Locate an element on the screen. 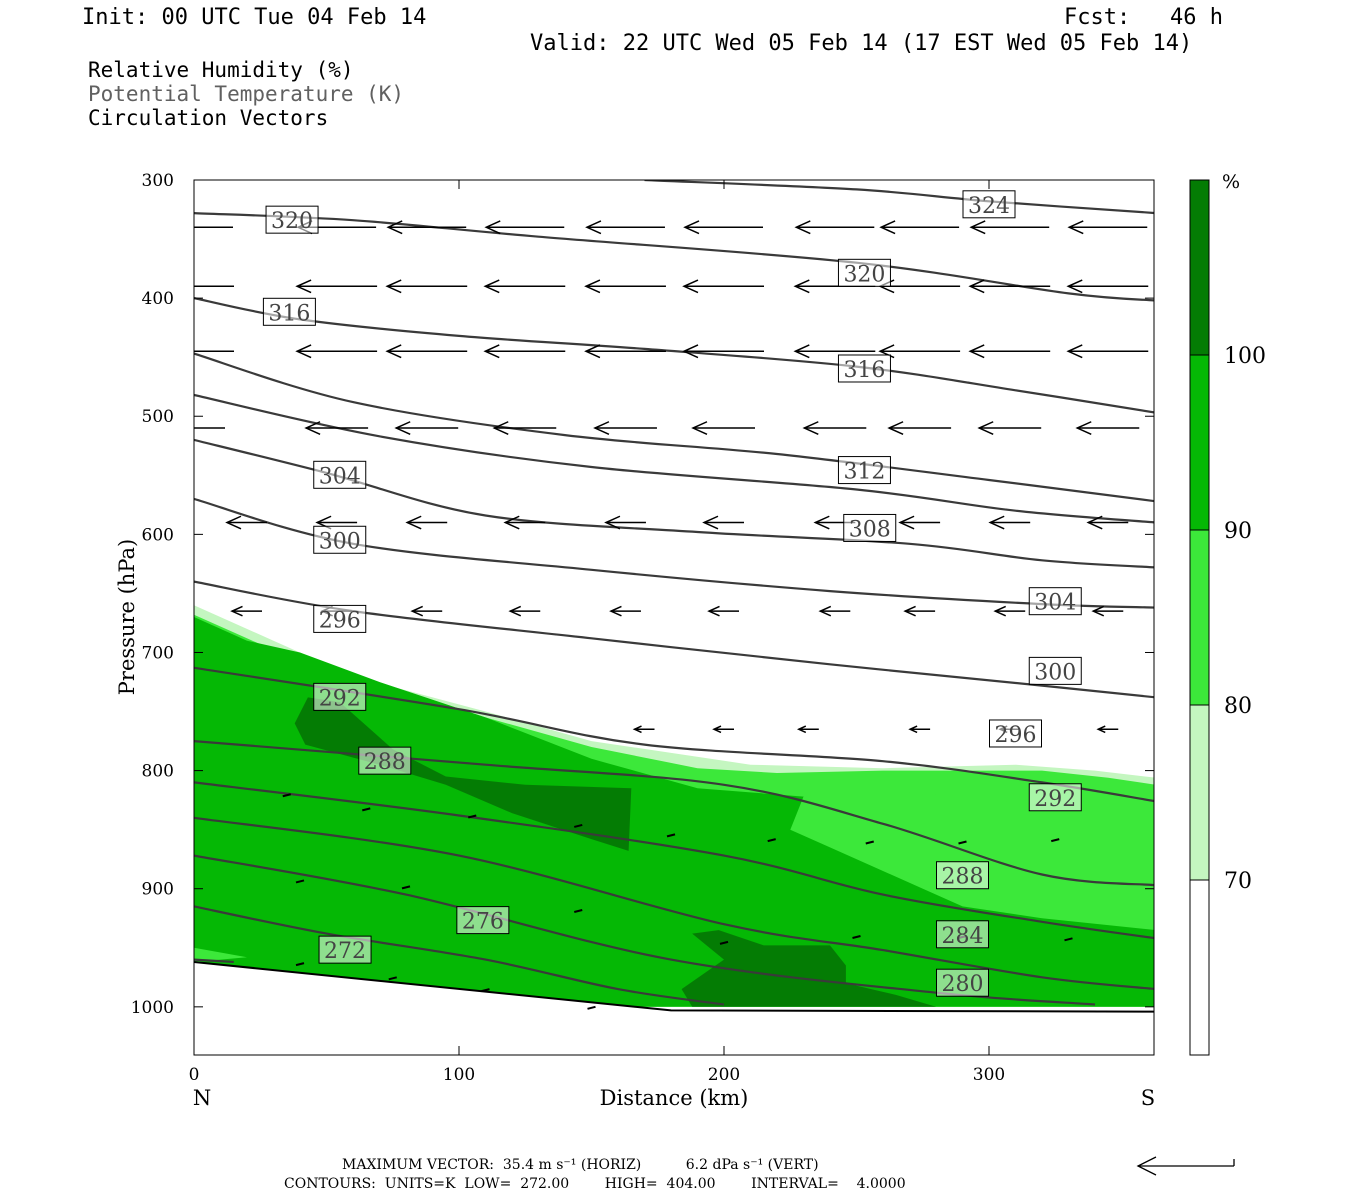 This screenshot has width=1350, height=1200. theta-label-text: 292 is located at coordinates (340, 698).